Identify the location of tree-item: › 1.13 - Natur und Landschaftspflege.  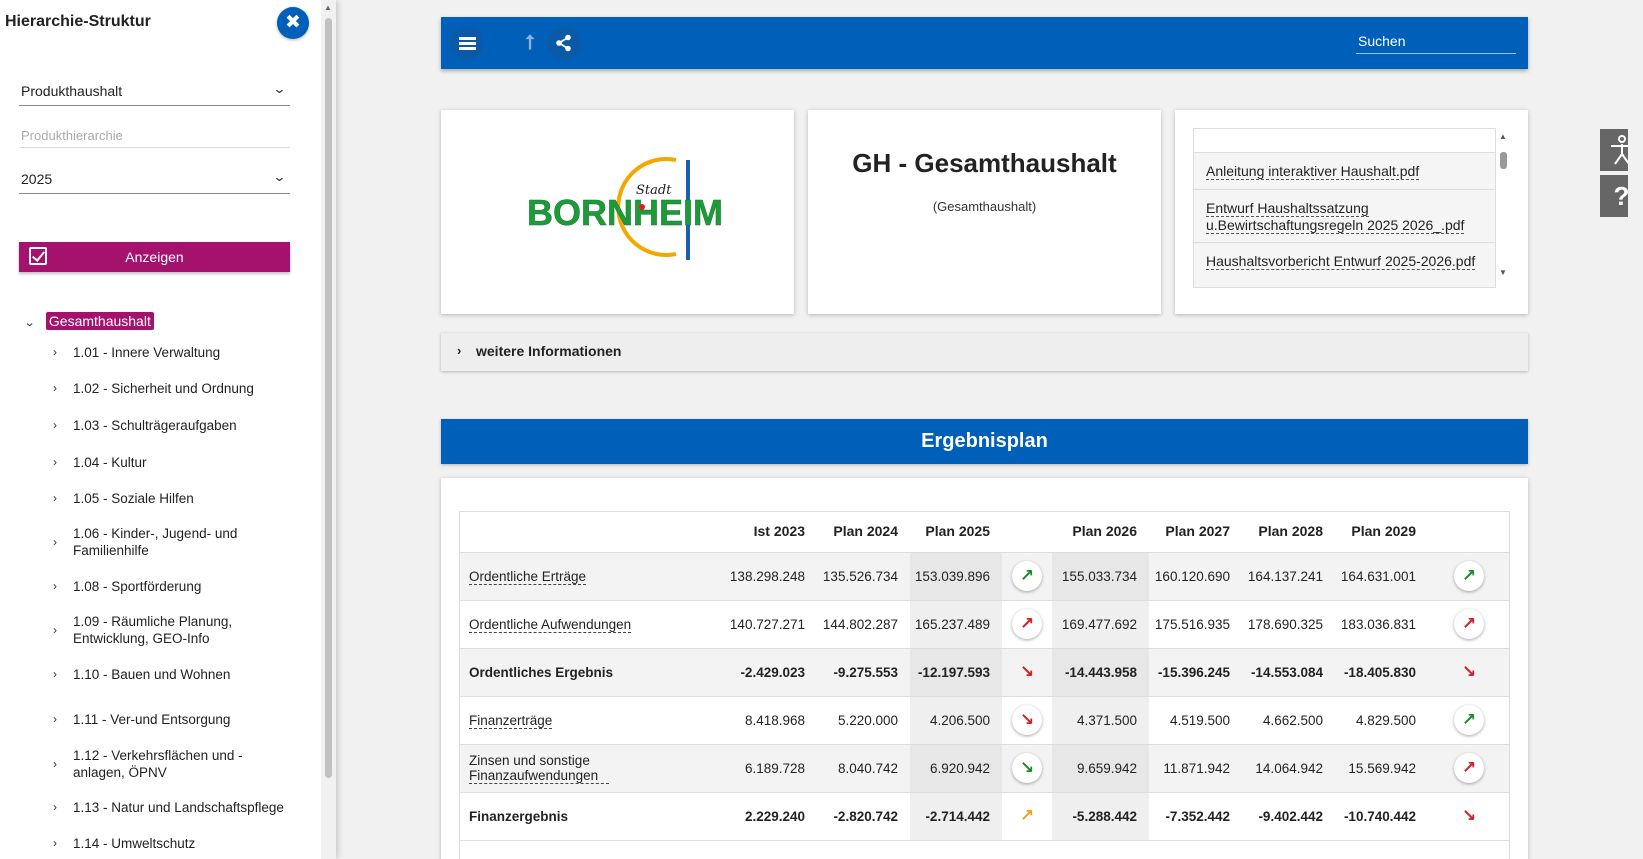
(180, 807).